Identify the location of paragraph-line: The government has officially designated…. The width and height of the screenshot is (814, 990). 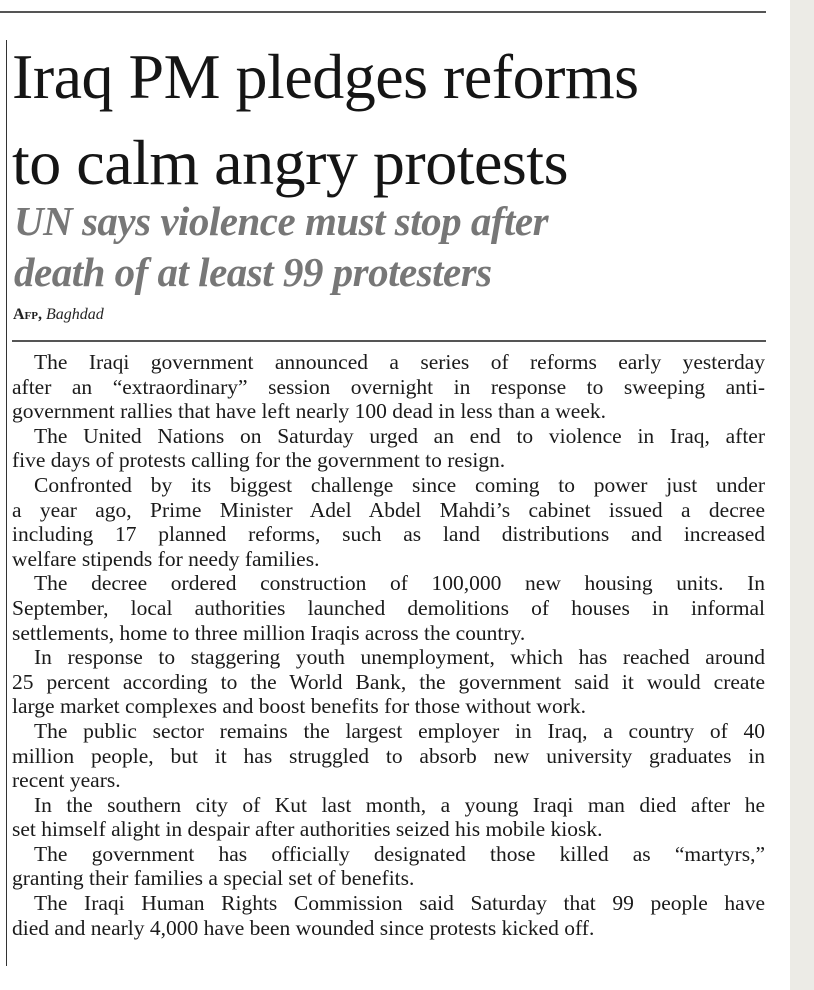
(399, 853).